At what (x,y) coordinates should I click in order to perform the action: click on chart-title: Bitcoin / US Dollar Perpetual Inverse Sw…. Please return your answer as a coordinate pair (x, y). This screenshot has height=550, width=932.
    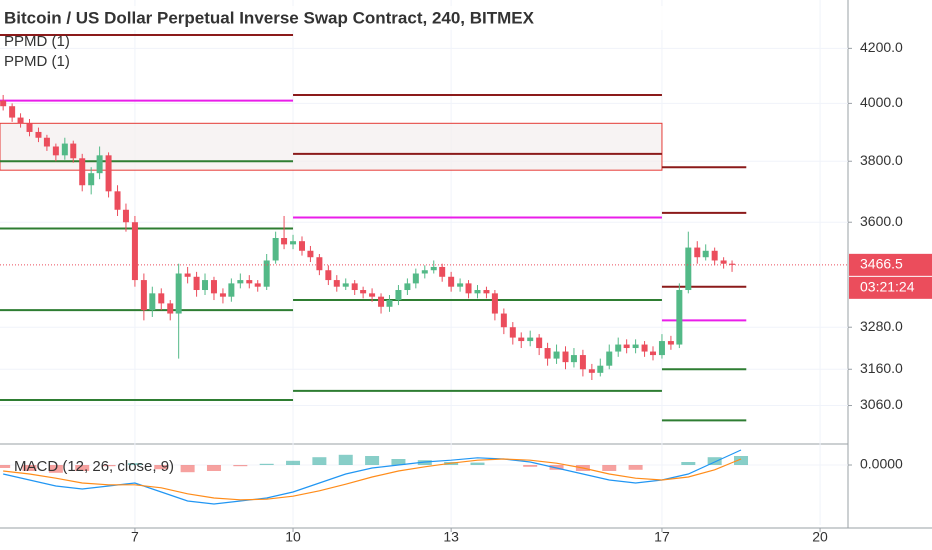
    Looking at the image, I should click on (269, 17).